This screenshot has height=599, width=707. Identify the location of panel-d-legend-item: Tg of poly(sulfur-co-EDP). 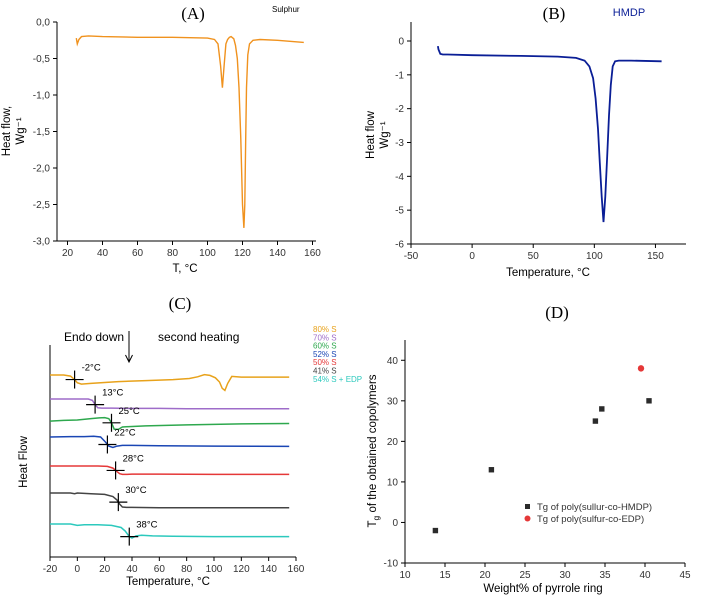
(590, 519).